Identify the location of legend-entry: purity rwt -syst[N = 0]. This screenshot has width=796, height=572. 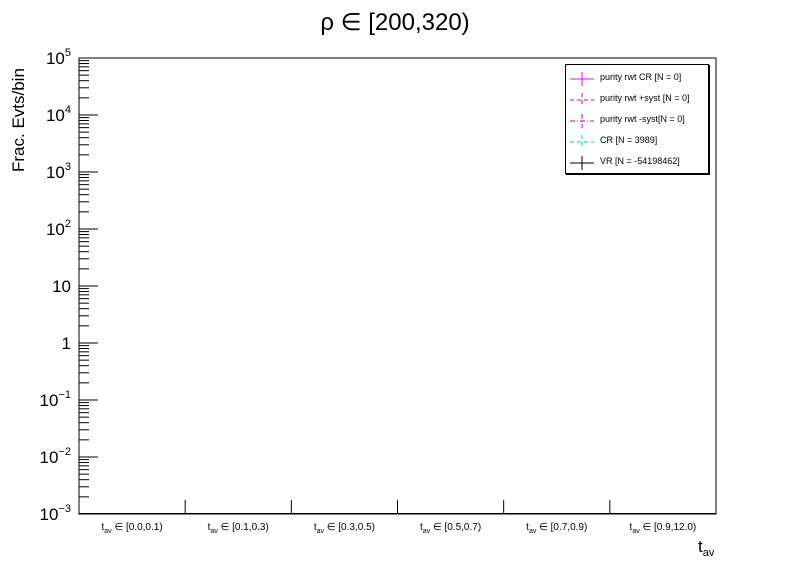
(637, 121).